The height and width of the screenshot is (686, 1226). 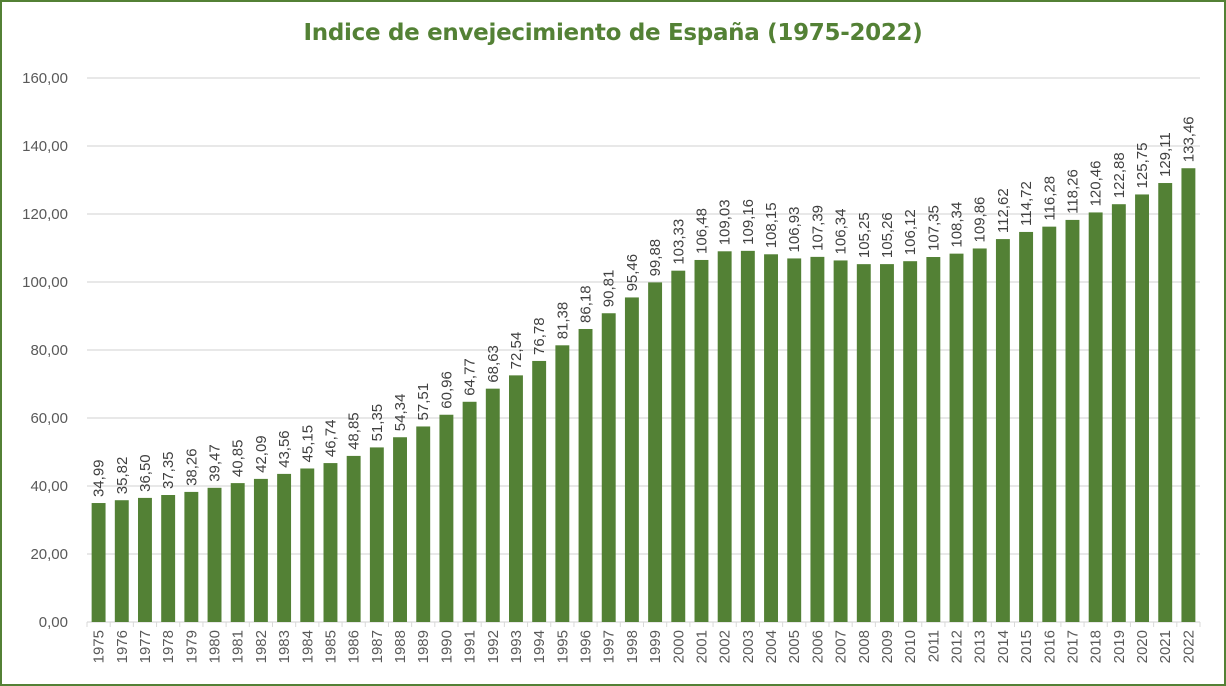 I want to click on data-label: 109,86, so click(x=980, y=220).